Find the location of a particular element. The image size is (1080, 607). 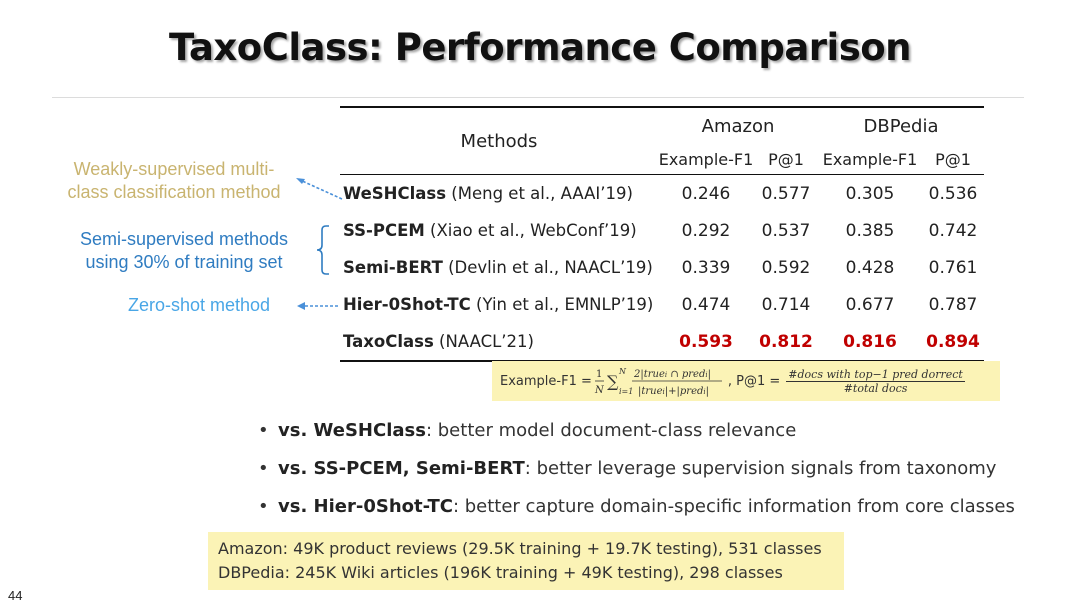

dataset-name: DBPedia is located at coordinates (251, 572).